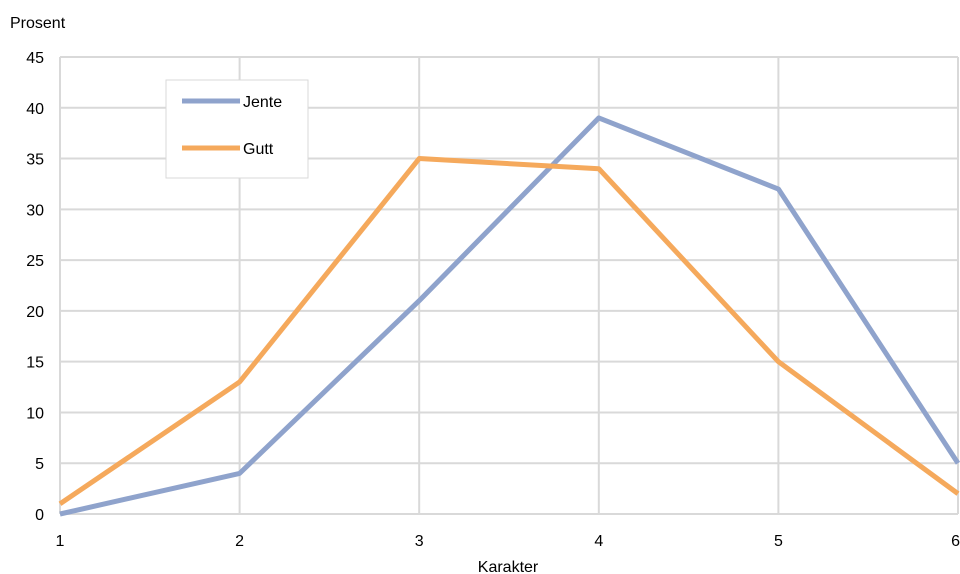 The height and width of the screenshot is (574, 960). Describe the element at coordinates (35, 160) in the screenshot. I see `y-tick-label: 35` at that location.